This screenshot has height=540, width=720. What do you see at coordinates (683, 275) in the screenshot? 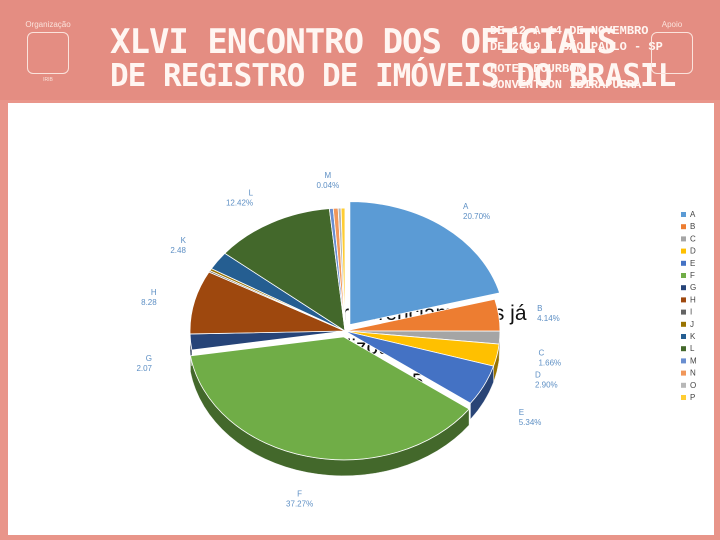
I see `legend-swatch-F` at bounding box center [683, 275].